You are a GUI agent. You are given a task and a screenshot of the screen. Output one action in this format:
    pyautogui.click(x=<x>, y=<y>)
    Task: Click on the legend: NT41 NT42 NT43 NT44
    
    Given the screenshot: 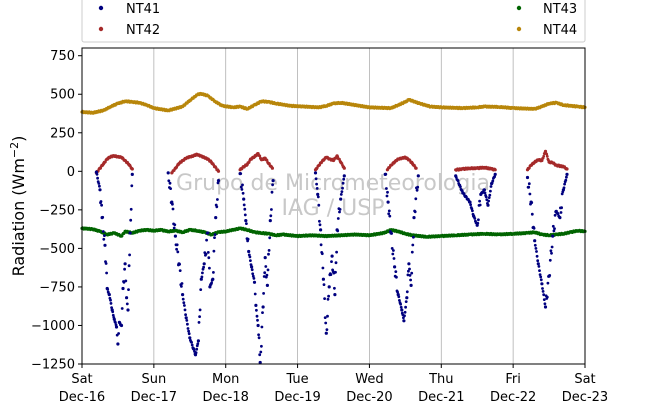 What is the action you would take?
    pyautogui.click(x=333, y=21)
    